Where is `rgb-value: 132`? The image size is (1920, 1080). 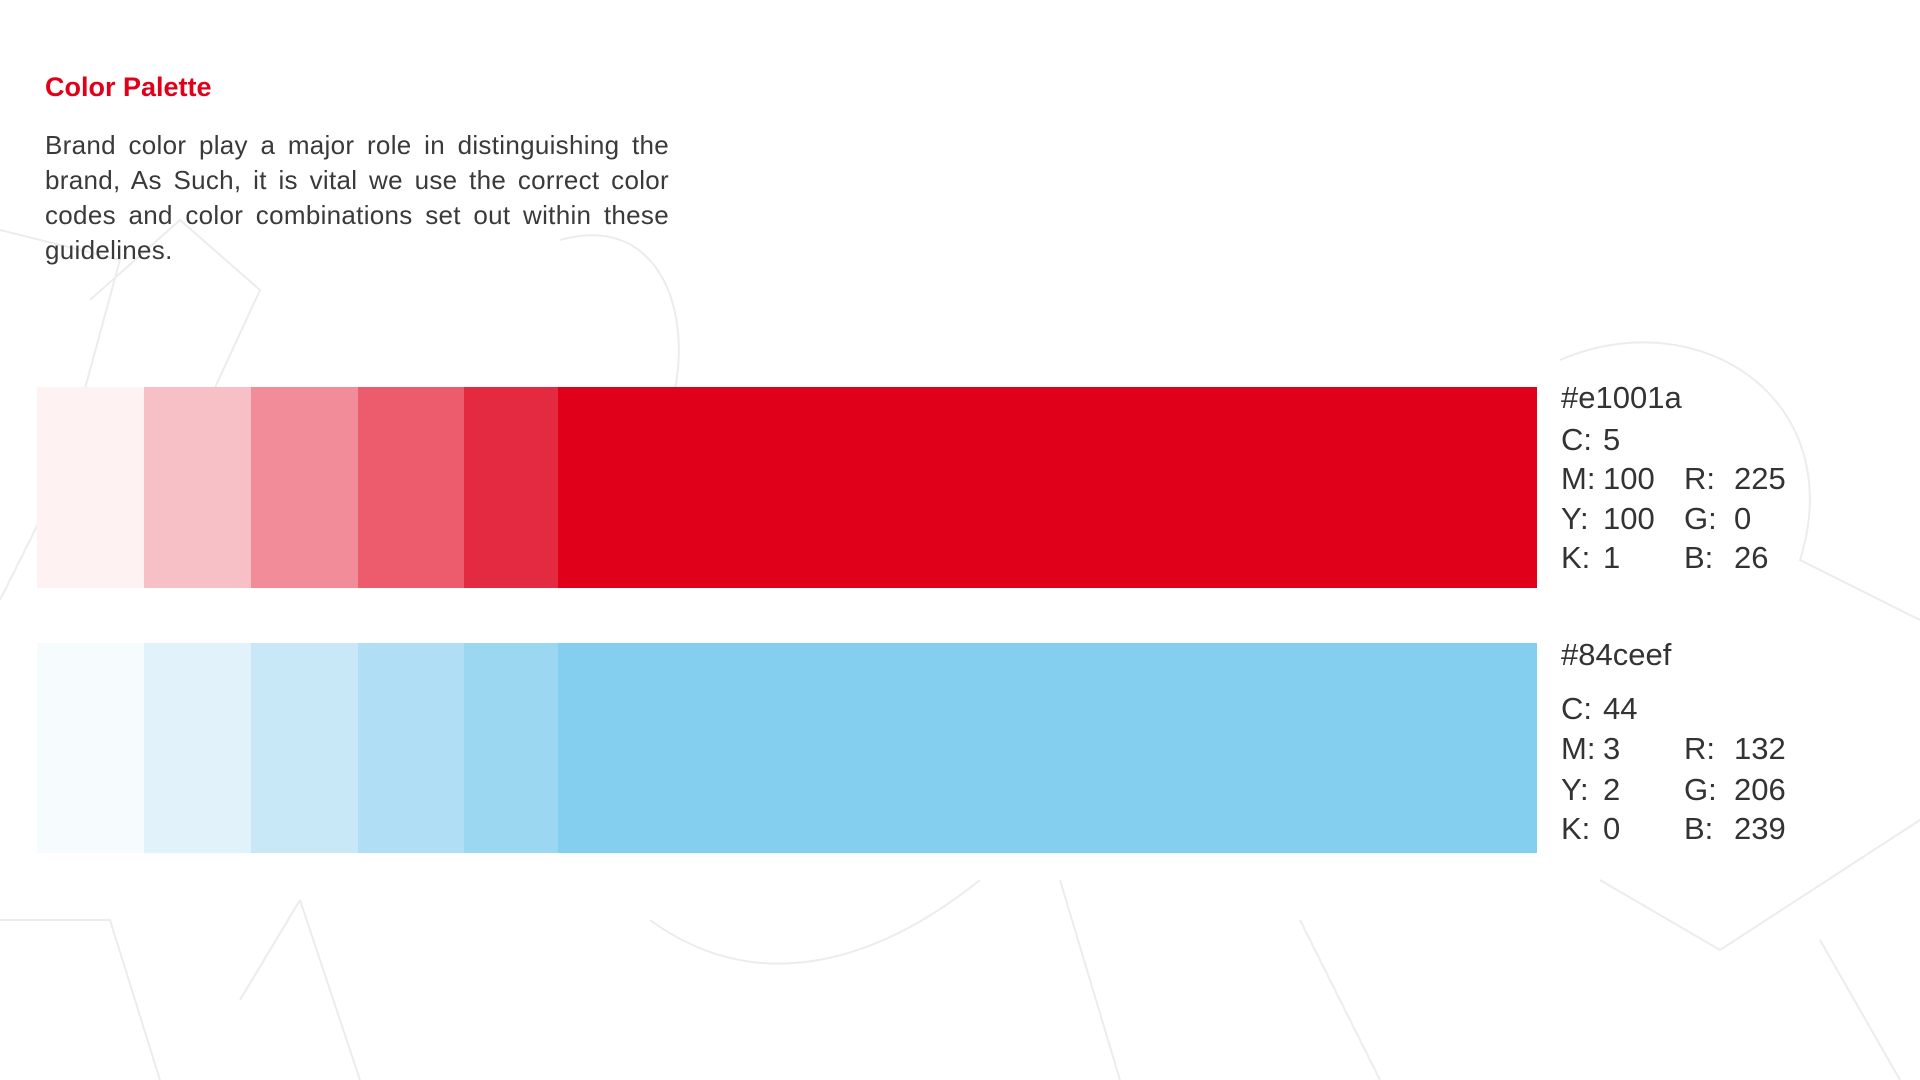
rgb-value: 132 is located at coordinates (1760, 748).